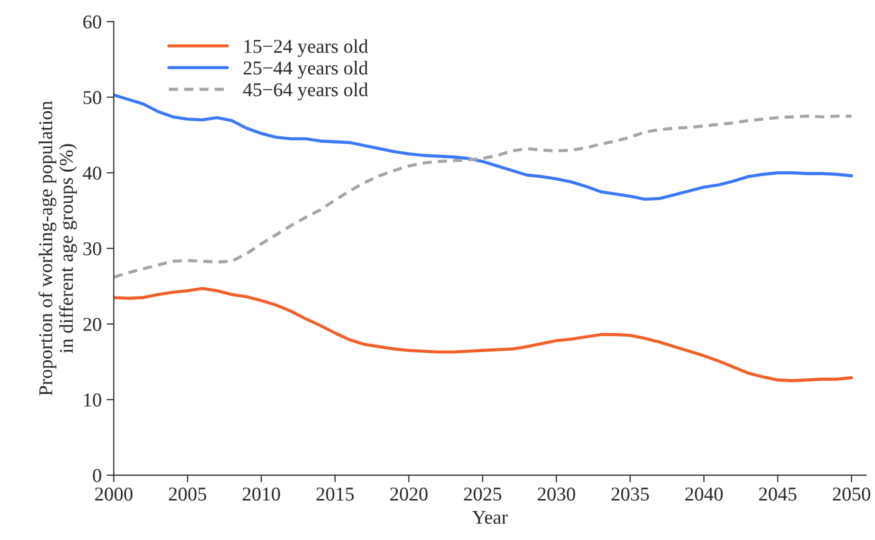  What do you see at coordinates (483, 494) in the screenshot?
I see `x-tick-label: 2025` at bounding box center [483, 494].